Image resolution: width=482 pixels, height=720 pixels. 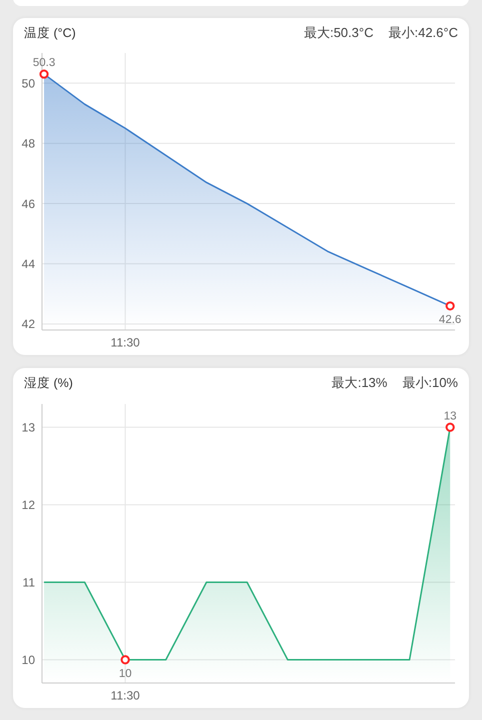 What do you see at coordinates (29, 143) in the screenshot?
I see `y-tick-label: 48` at bounding box center [29, 143].